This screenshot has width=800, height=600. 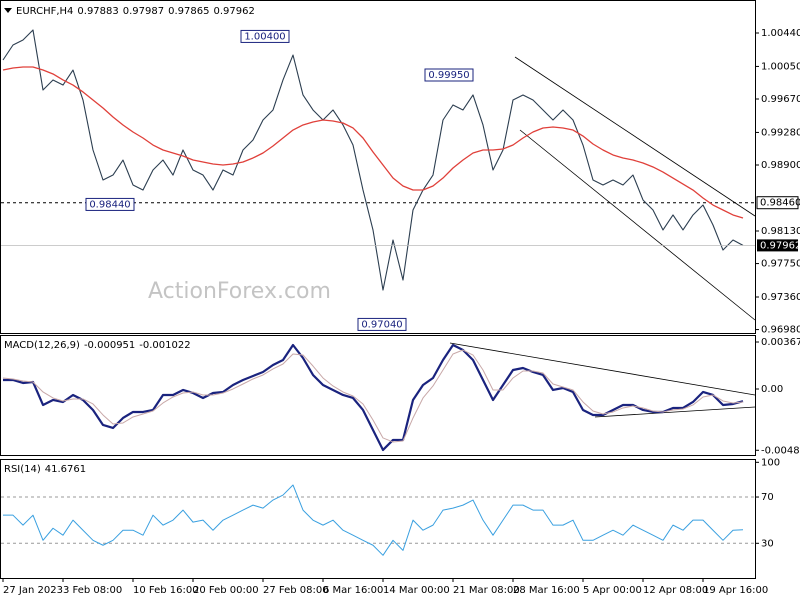 What do you see at coordinates (780, 132) in the screenshot?
I see `y-tick-label: 0.99280` at bounding box center [780, 132].